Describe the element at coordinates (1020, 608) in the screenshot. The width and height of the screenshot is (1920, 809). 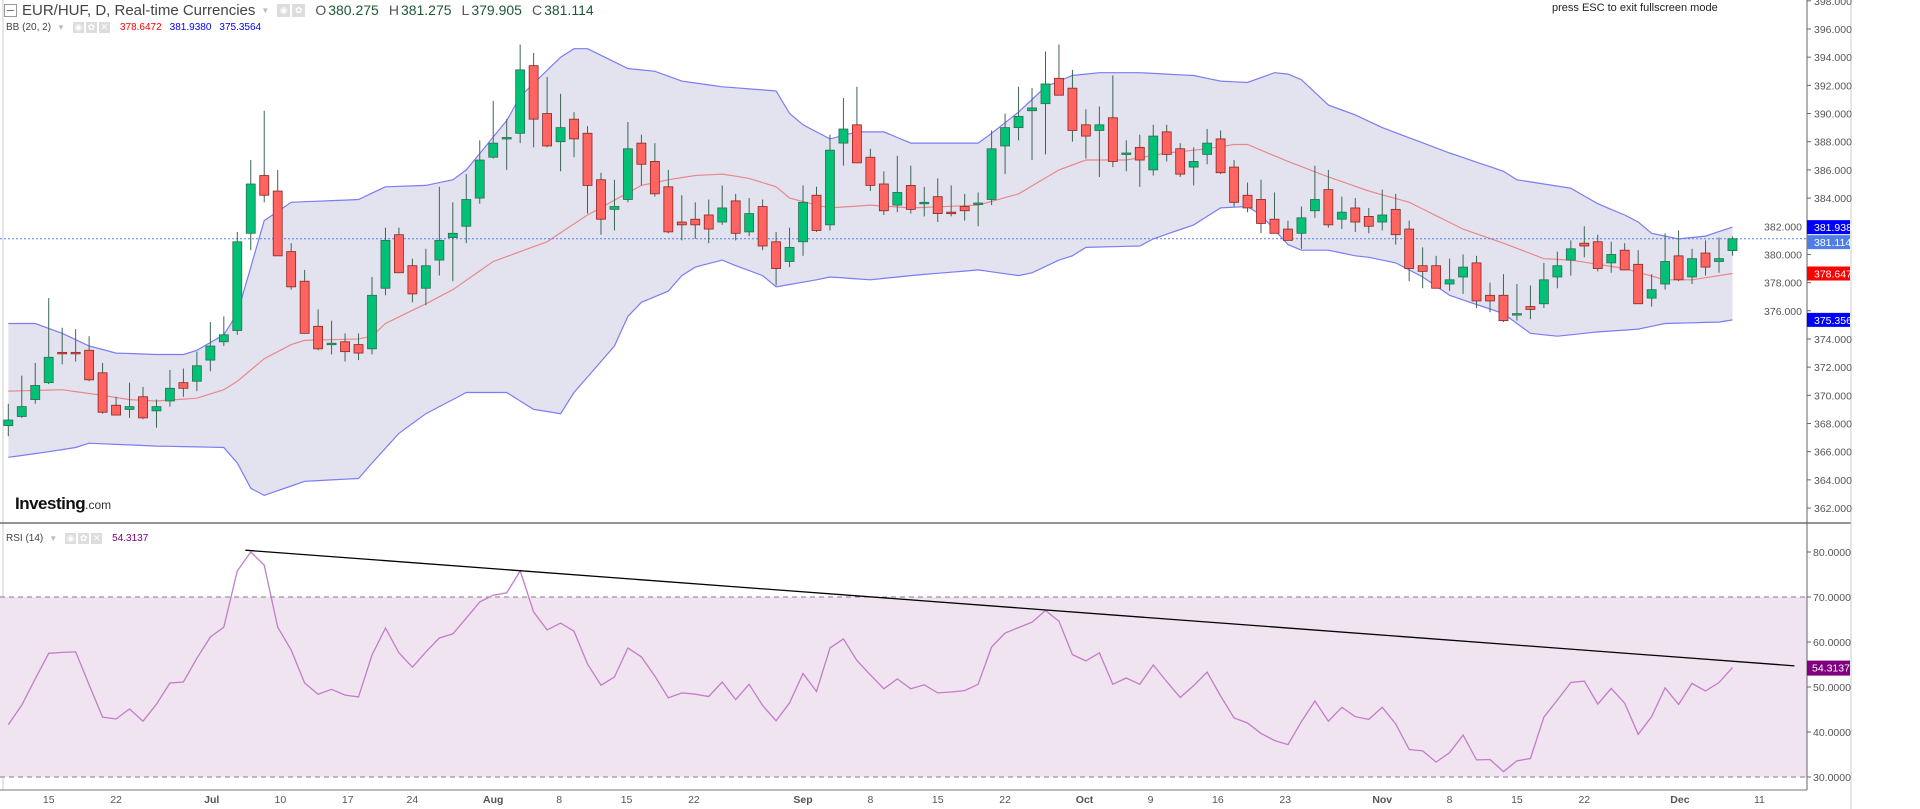
I see `rsi-trendline` at that location.